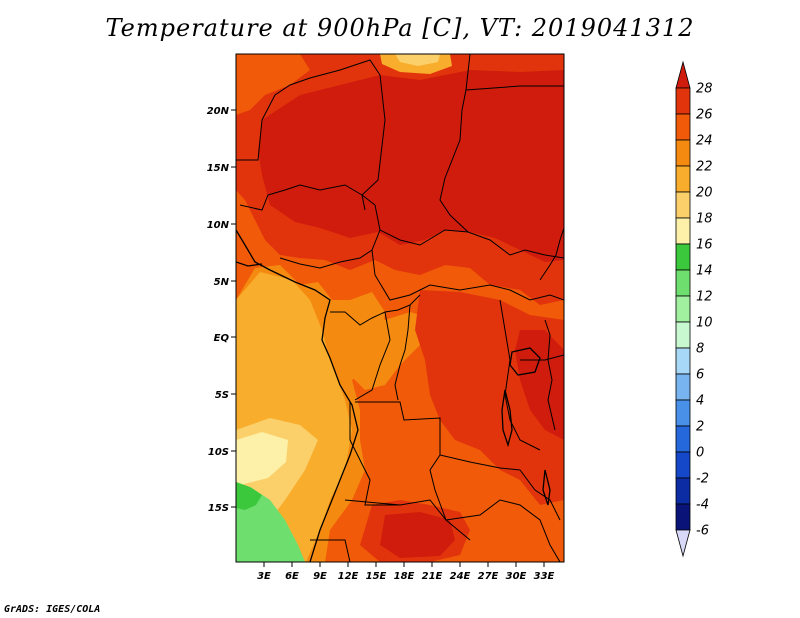 The height and width of the screenshot is (618, 800). I want to click on colorbar-label: 6, so click(700, 375).